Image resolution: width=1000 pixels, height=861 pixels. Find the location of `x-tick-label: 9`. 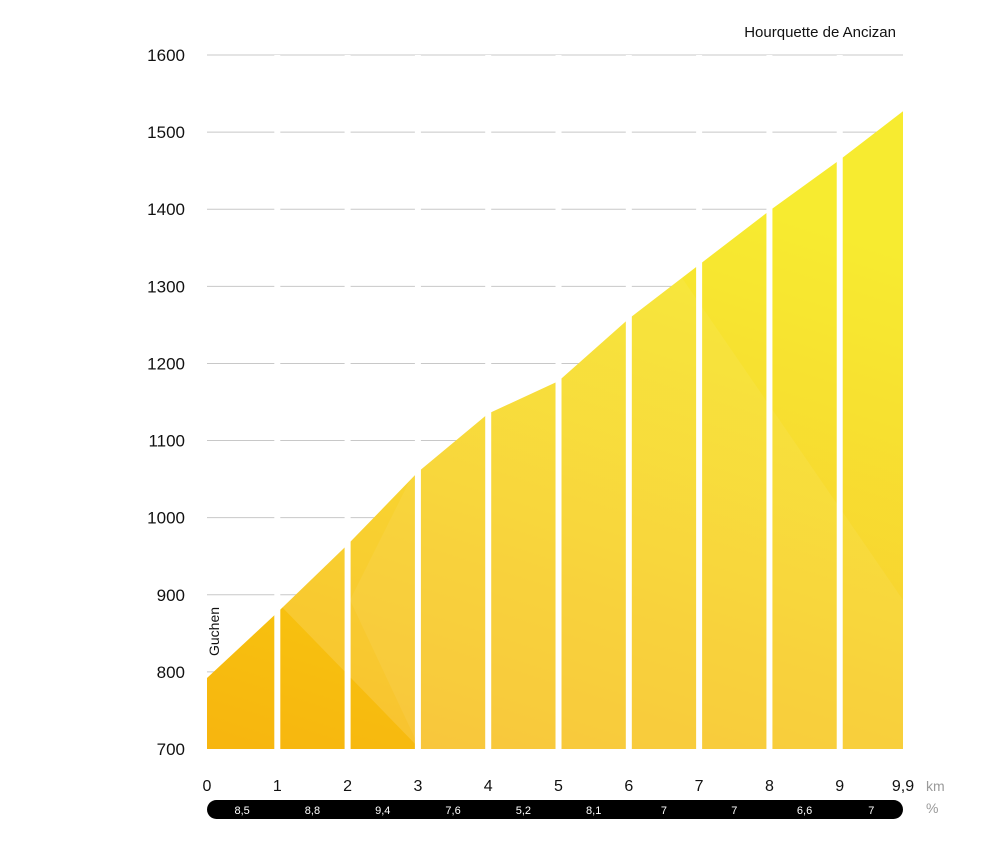

x-tick-label: 9 is located at coordinates (839, 786).